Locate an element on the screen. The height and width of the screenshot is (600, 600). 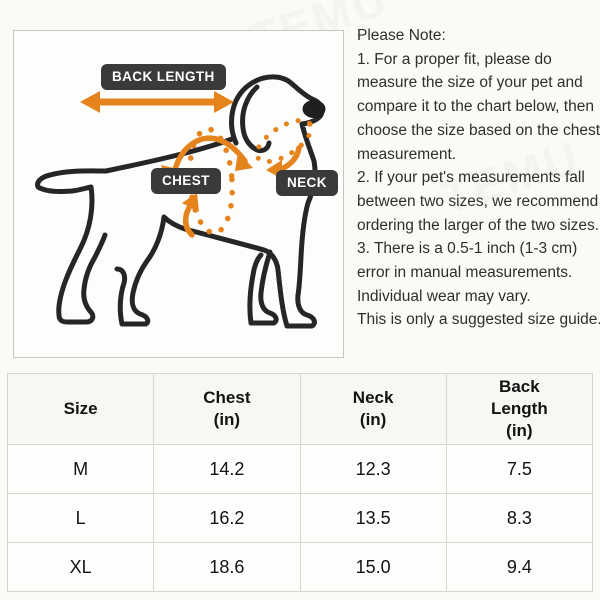
cell-chest: 18.6 is located at coordinates (227, 567).